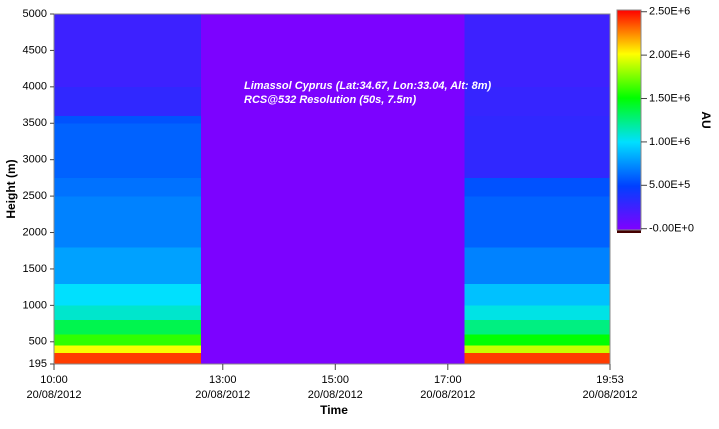 This screenshot has height=429, width=719. I want to click on y-tick-label: 3000, so click(35, 160).